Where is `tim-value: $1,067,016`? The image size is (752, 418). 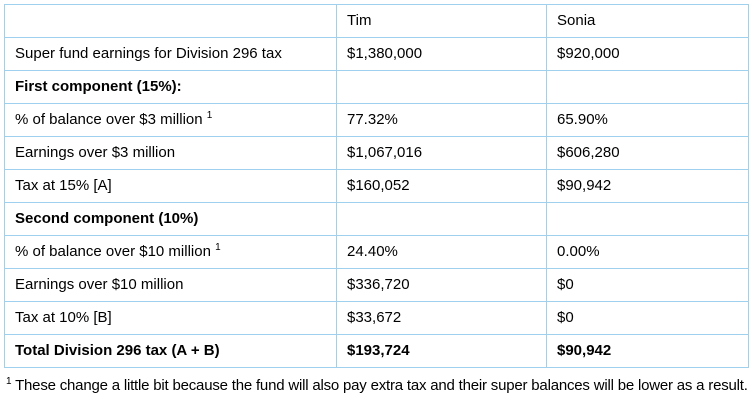 tim-value: $1,067,016 is located at coordinates (441, 153).